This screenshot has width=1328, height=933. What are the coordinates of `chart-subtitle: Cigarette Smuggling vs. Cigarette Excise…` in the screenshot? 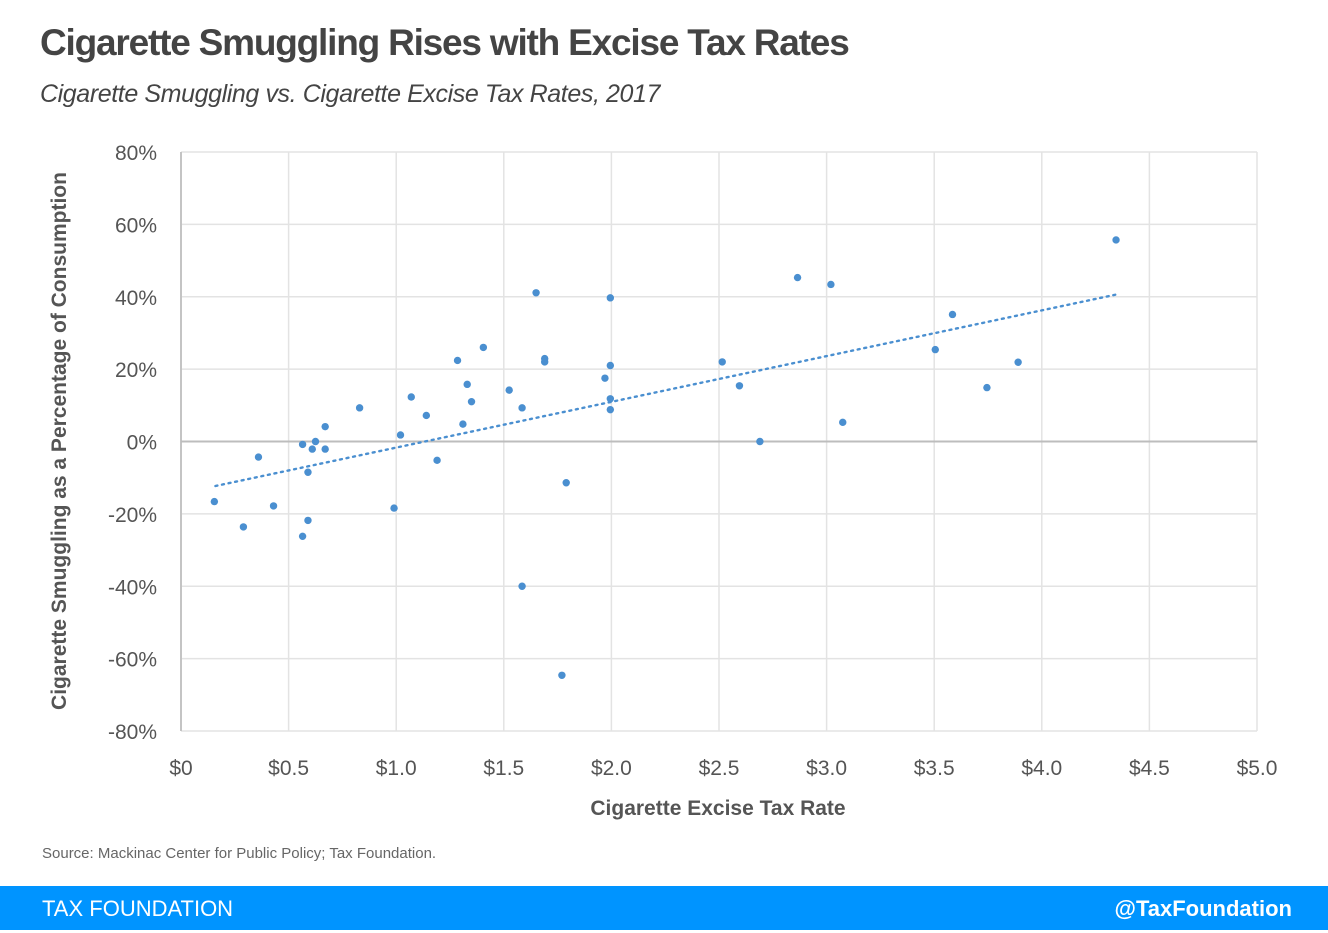 It's located at (350, 94).